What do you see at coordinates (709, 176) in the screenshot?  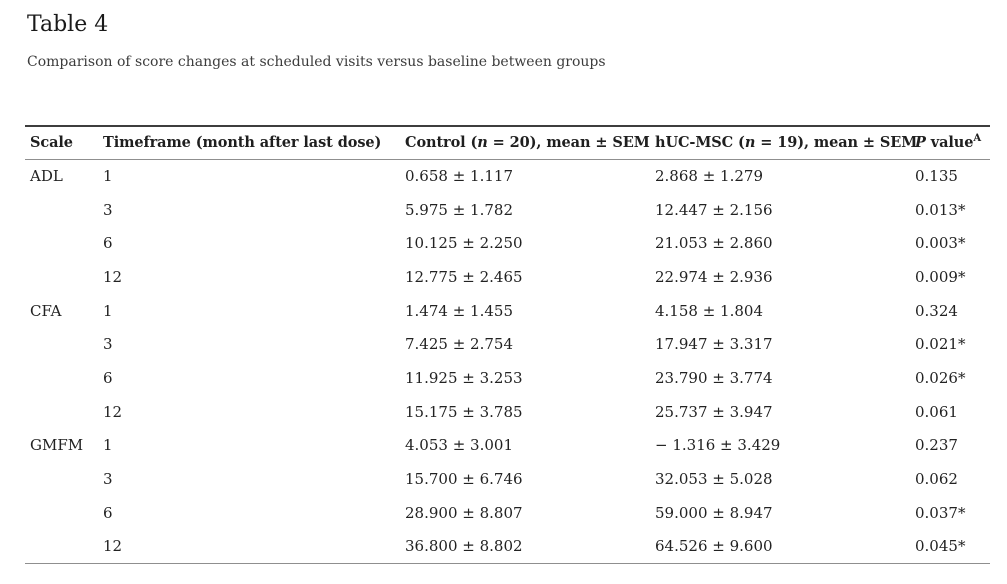 I see `hucmsc-cell: 2.868 ± 1.279` at bounding box center [709, 176].